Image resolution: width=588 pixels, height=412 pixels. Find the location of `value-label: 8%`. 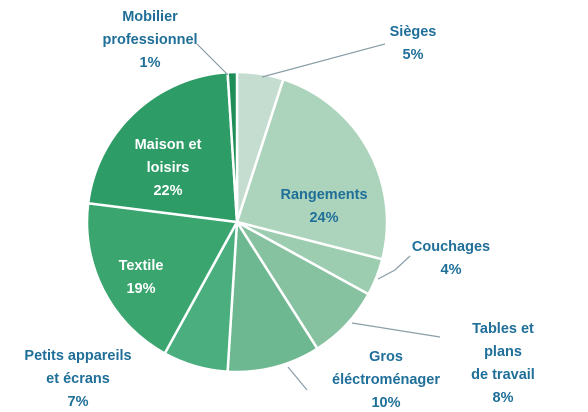

value-label: 8% is located at coordinates (503, 398).